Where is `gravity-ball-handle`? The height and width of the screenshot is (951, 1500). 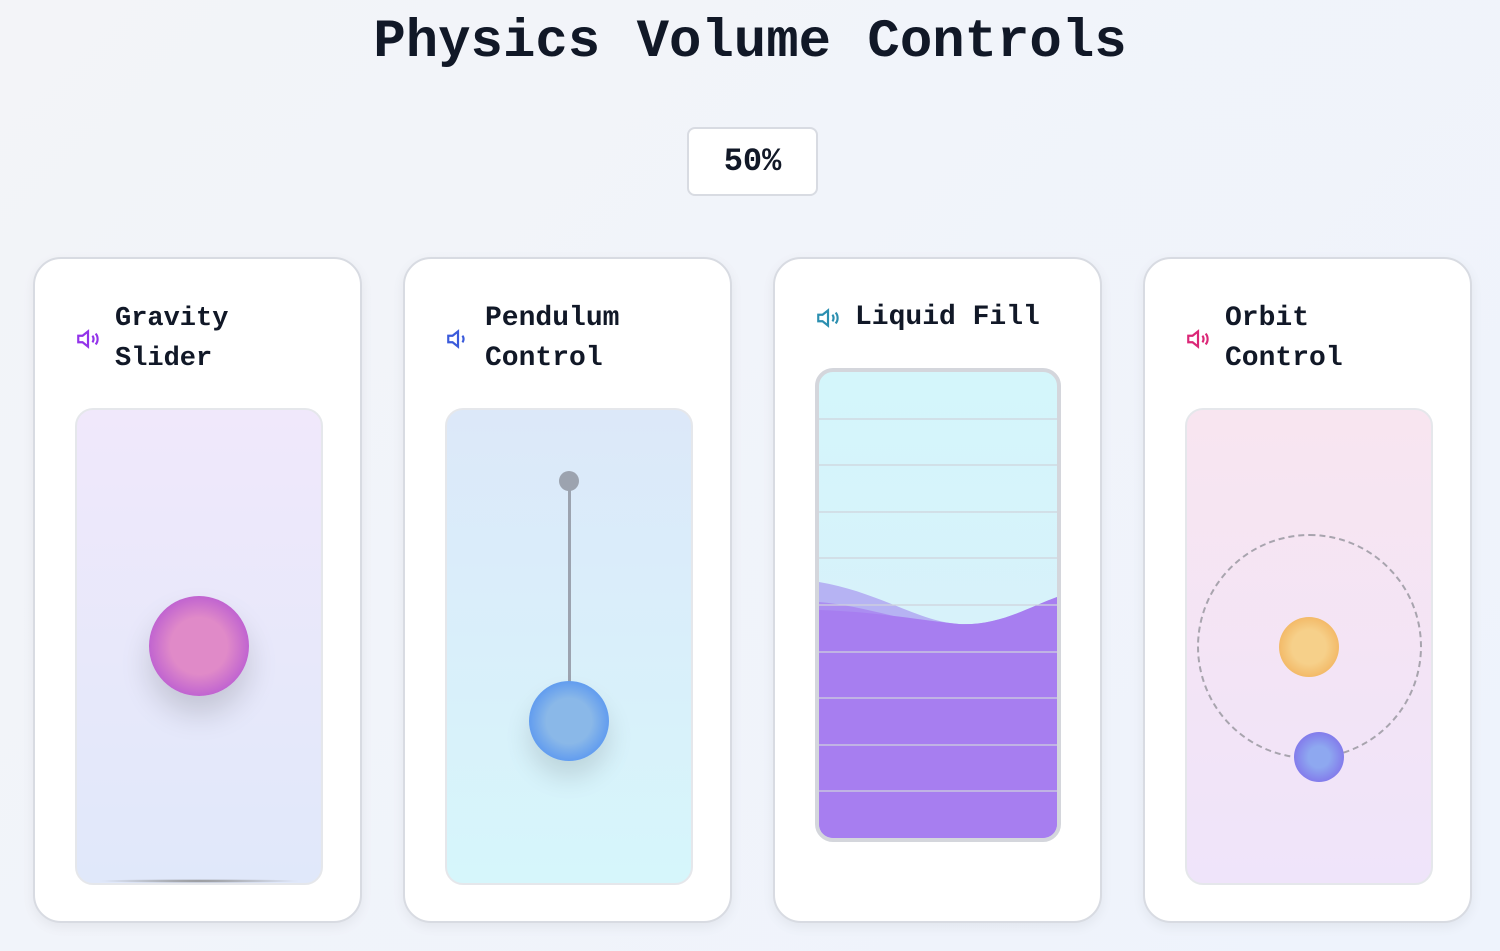 gravity-ball-handle is located at coordinates (199, 646).